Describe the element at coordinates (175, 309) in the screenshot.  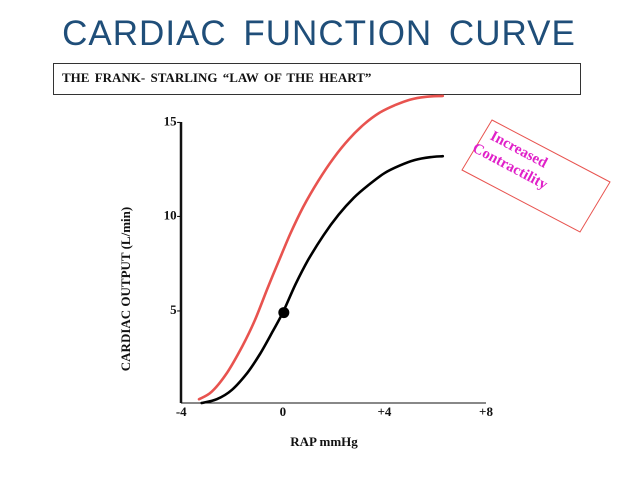
I see `y-tick-label: 5-` at that location.